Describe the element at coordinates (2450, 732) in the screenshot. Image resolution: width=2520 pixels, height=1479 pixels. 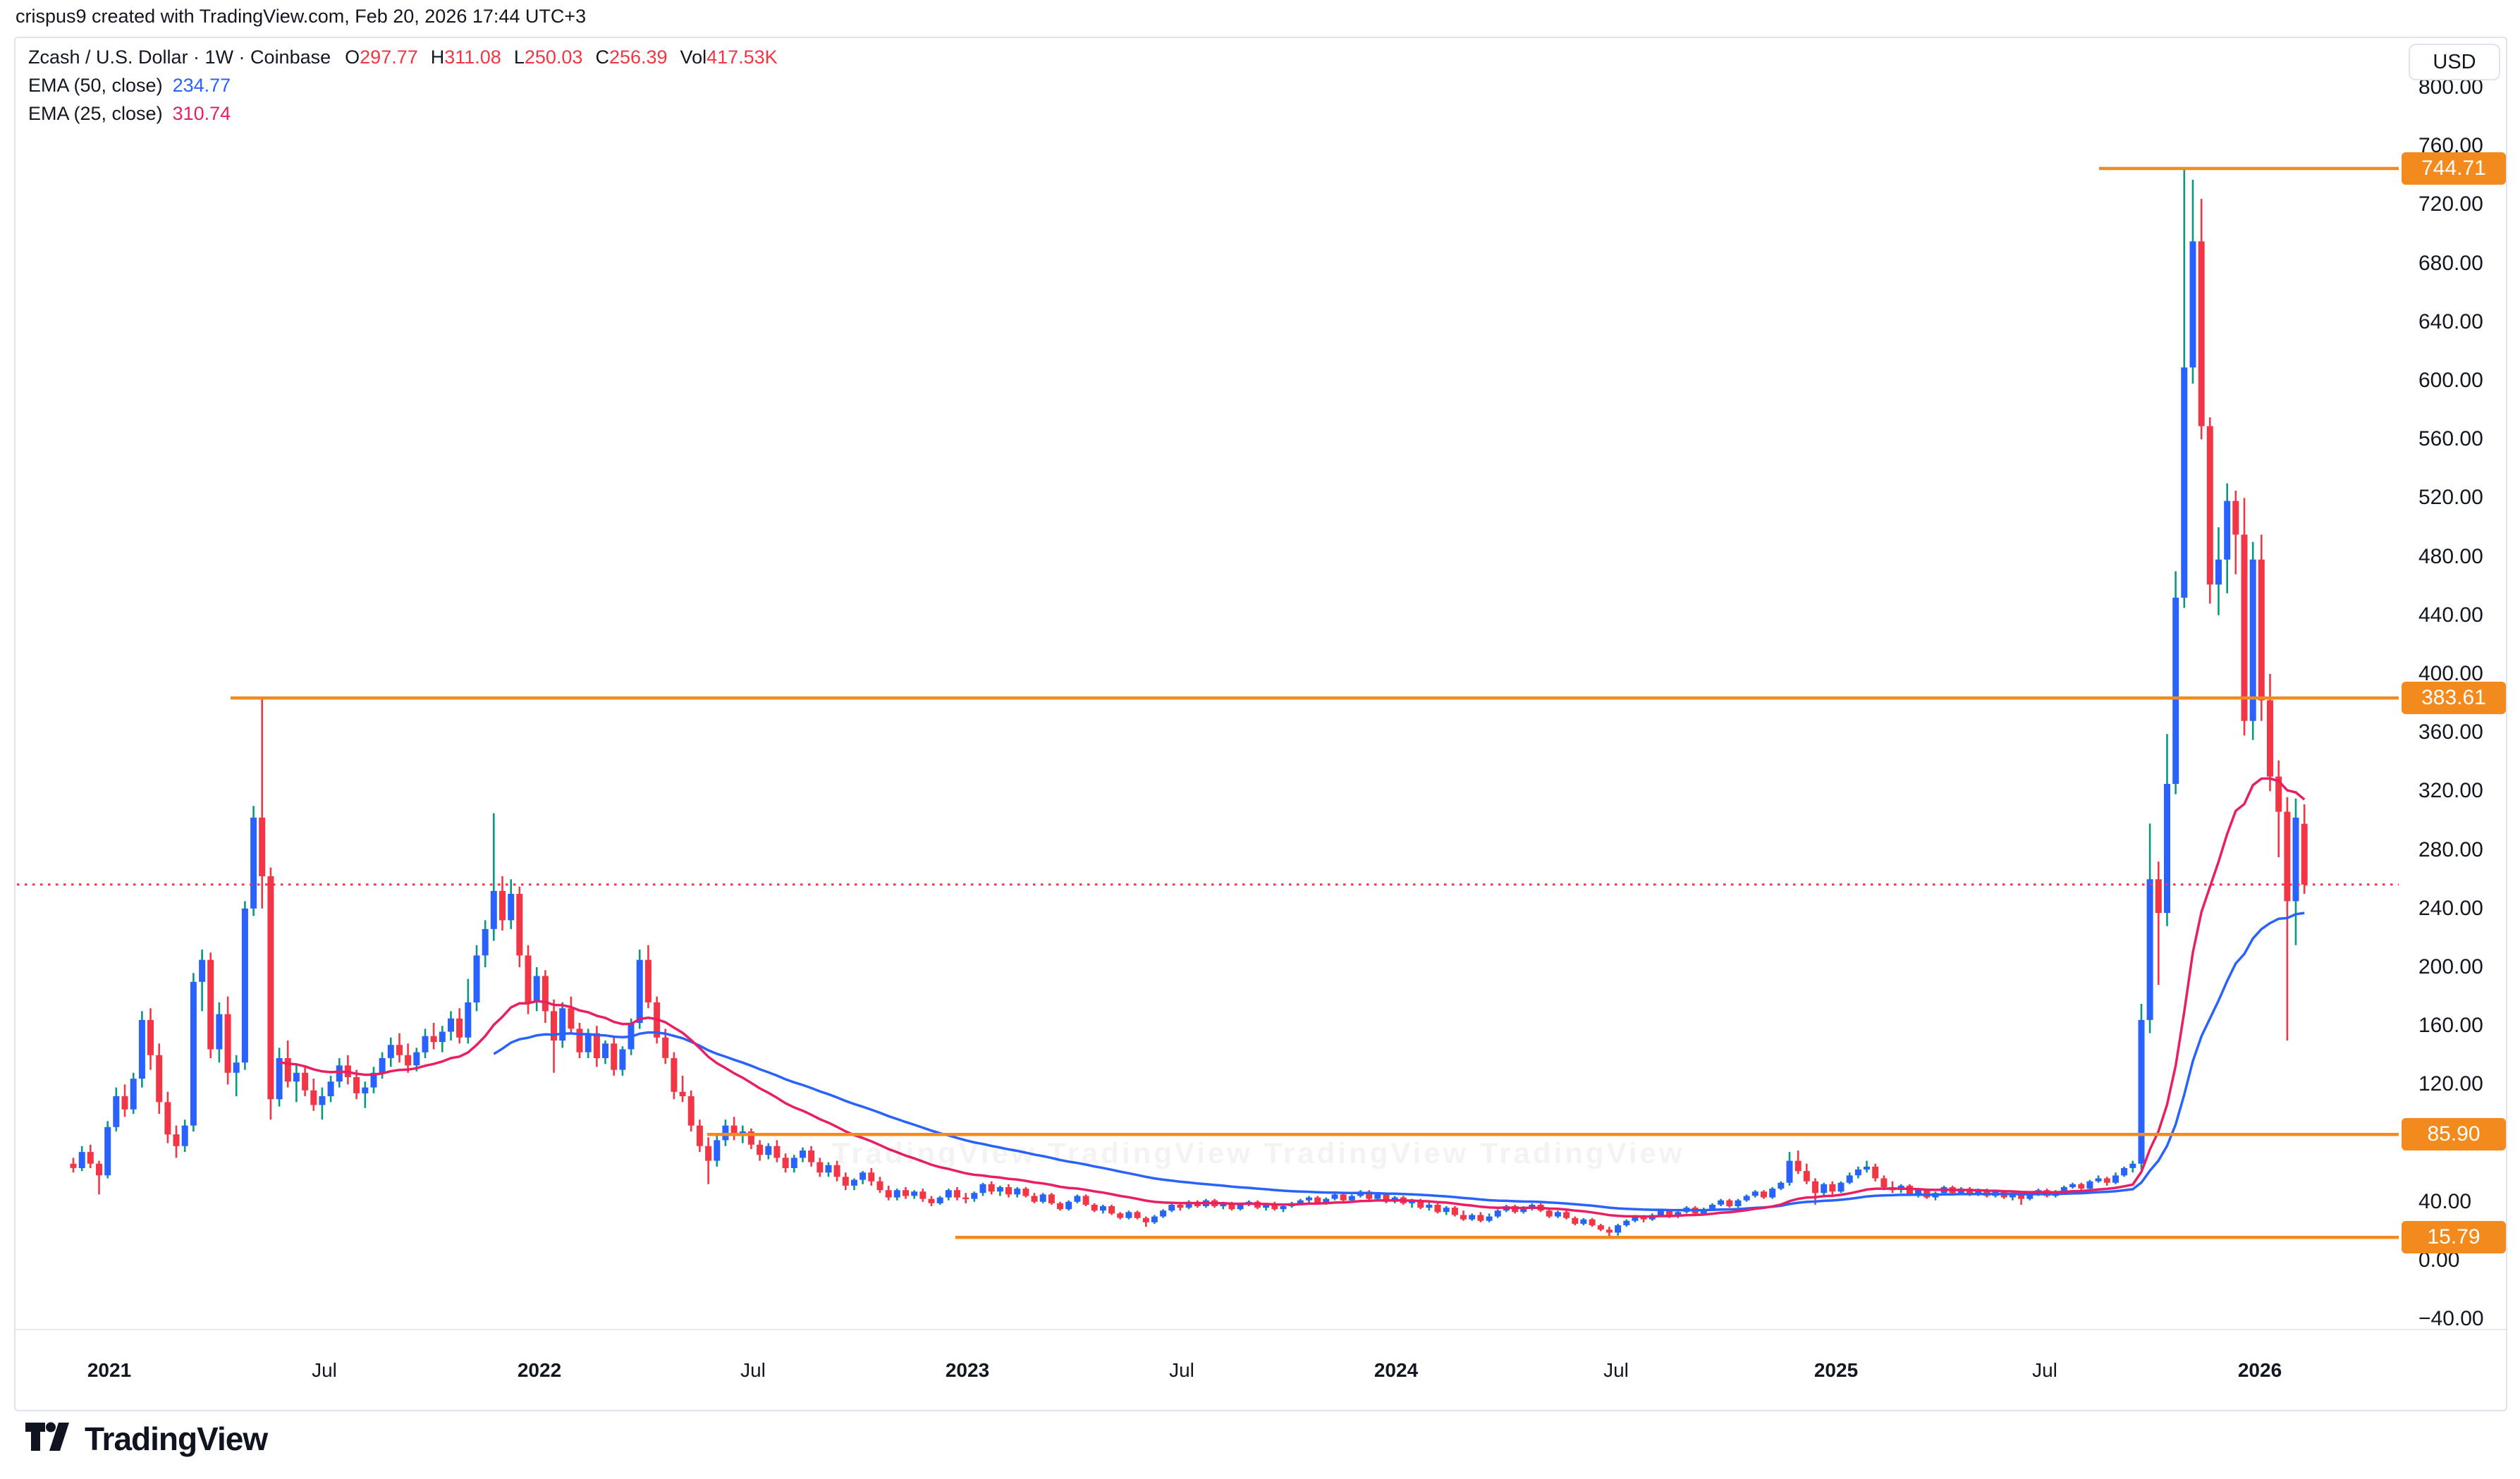
I see `price-tick-360: 360.00` at that location.